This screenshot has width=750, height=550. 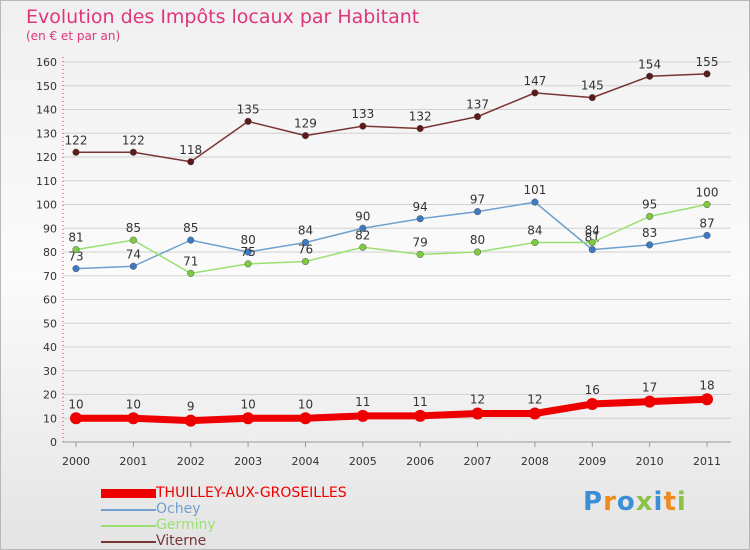 I want to click on data-label: 81, so click(x=75, y=238).